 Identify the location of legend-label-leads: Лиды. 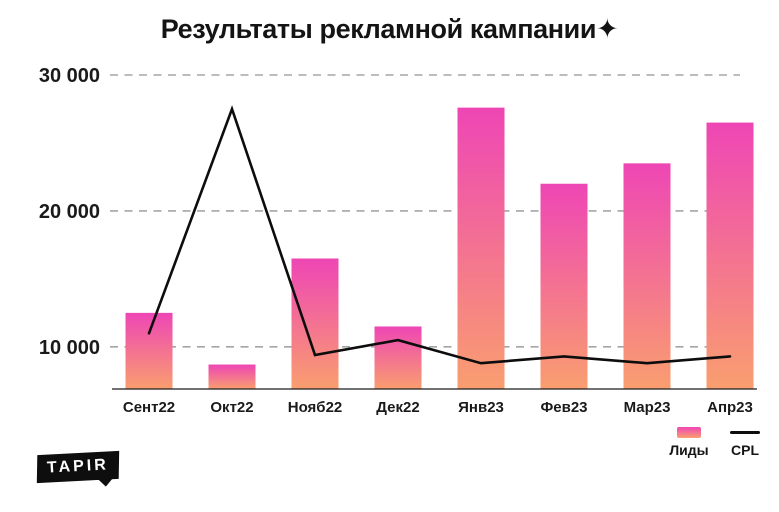
(689, 450).